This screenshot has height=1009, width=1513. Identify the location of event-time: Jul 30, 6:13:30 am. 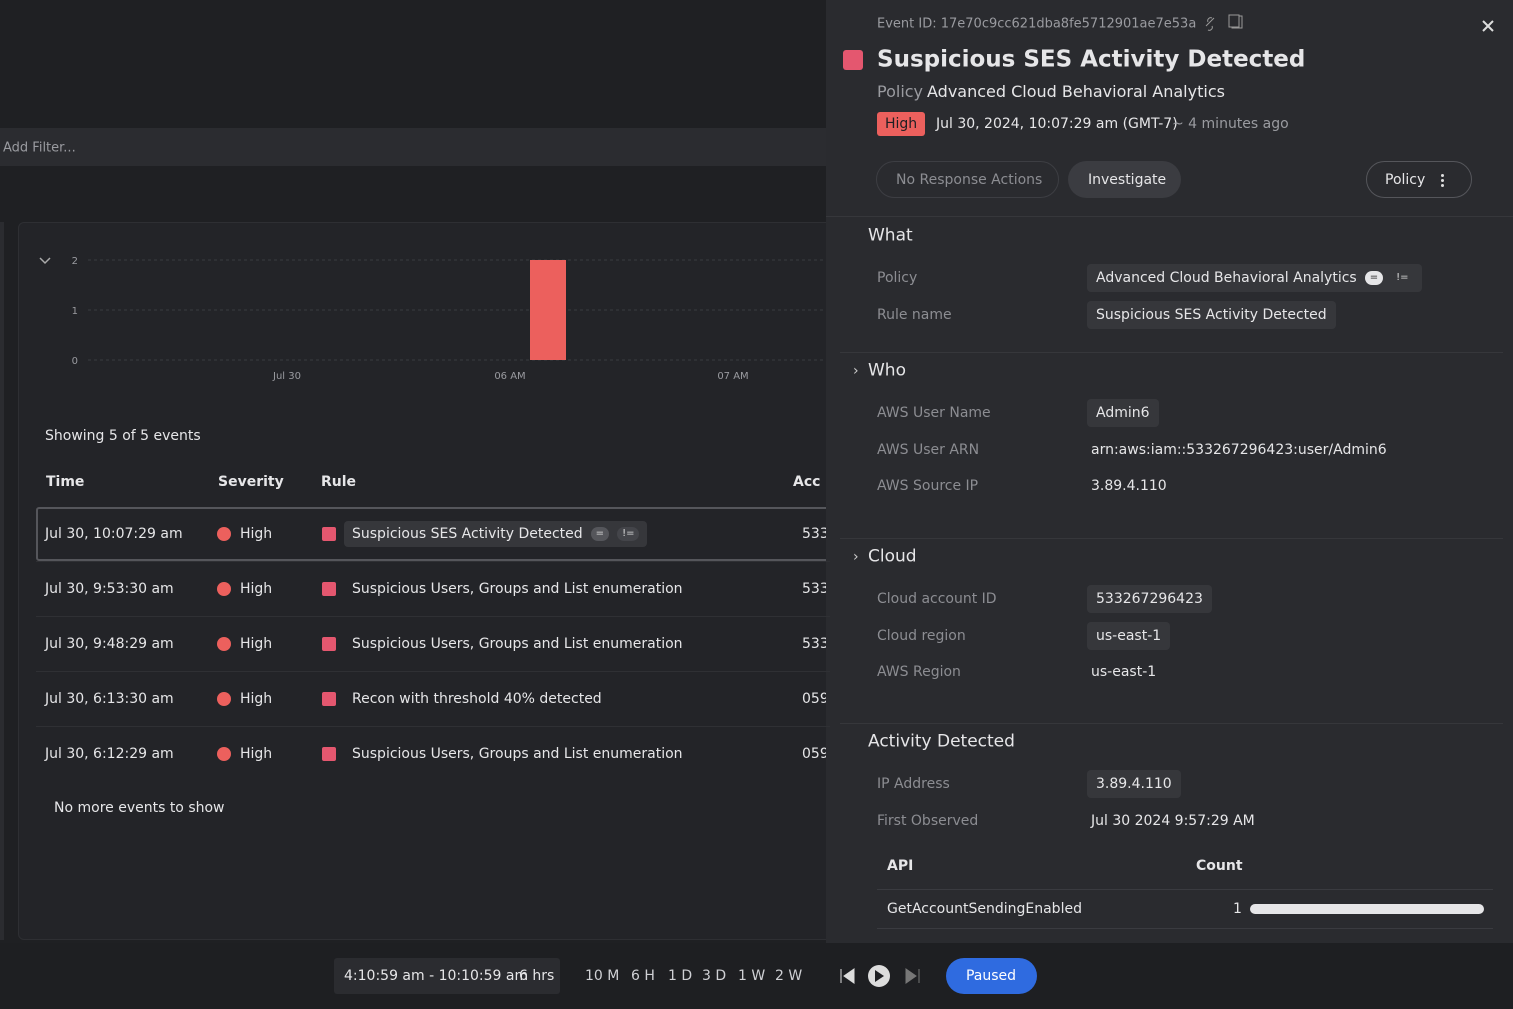
(109, 699).